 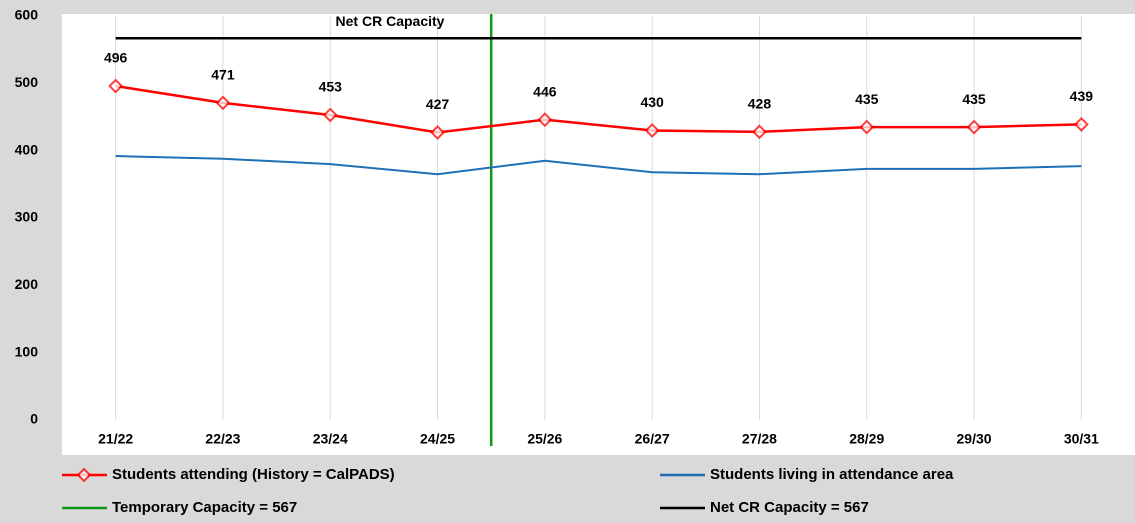 What do you see at coordinates (84, 475) in the screenshot?
I see `legend-marker` at bounding box center [84, 475].